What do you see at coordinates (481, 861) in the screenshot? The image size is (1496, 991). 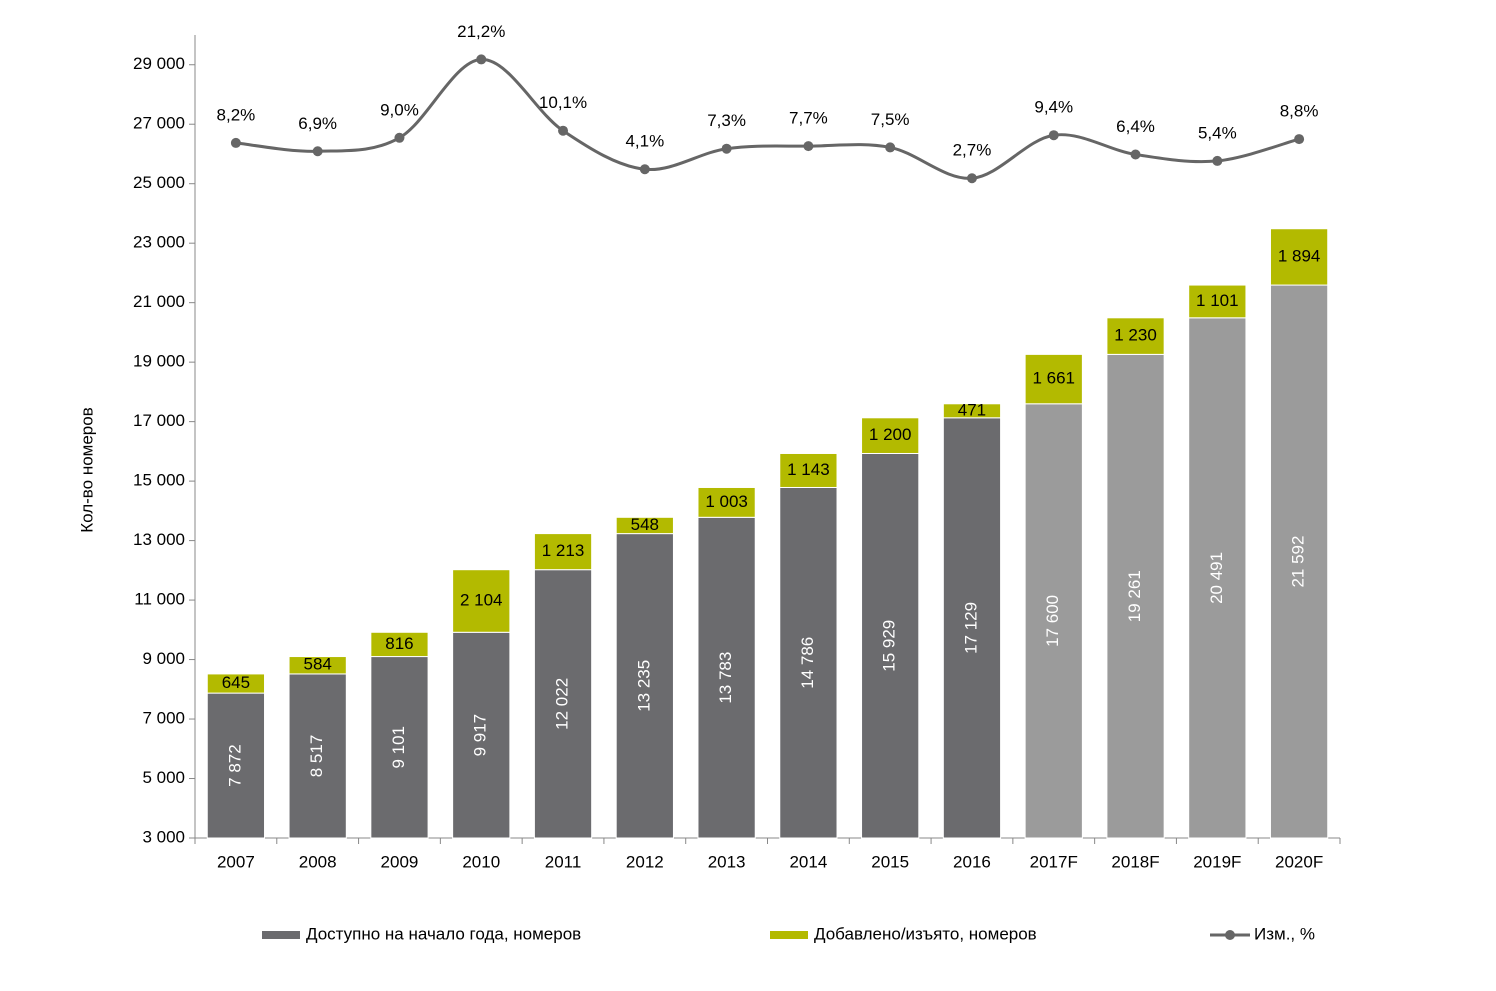 I see `x-tick-label: 2010` at bounding box center [481, 861].